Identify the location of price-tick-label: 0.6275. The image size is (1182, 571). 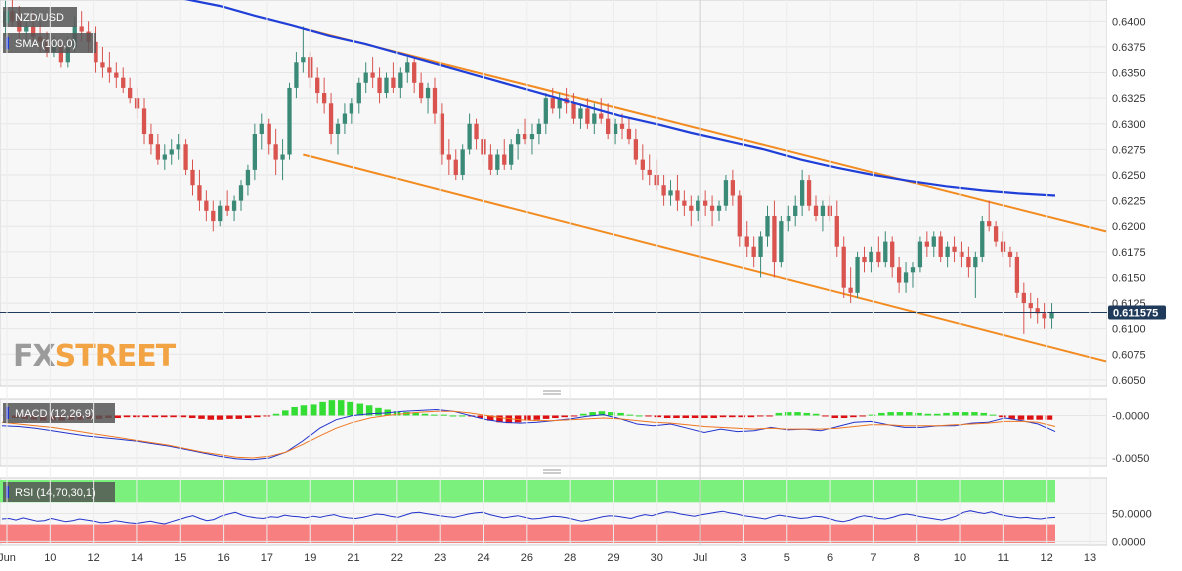
(1129, 150).